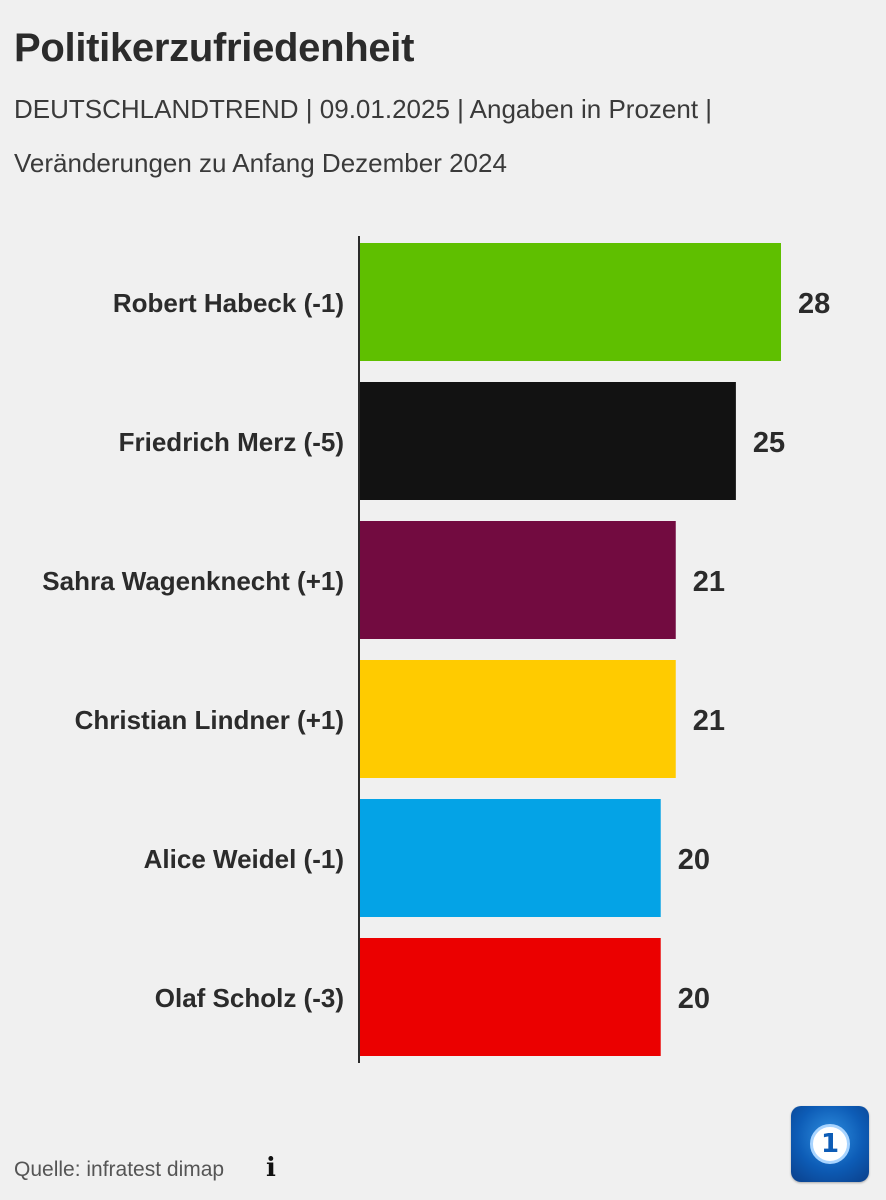 The width and height of the screenshot is (886, 1200). I want to click on ard-logo-icon: 1, so click(830, 1144).